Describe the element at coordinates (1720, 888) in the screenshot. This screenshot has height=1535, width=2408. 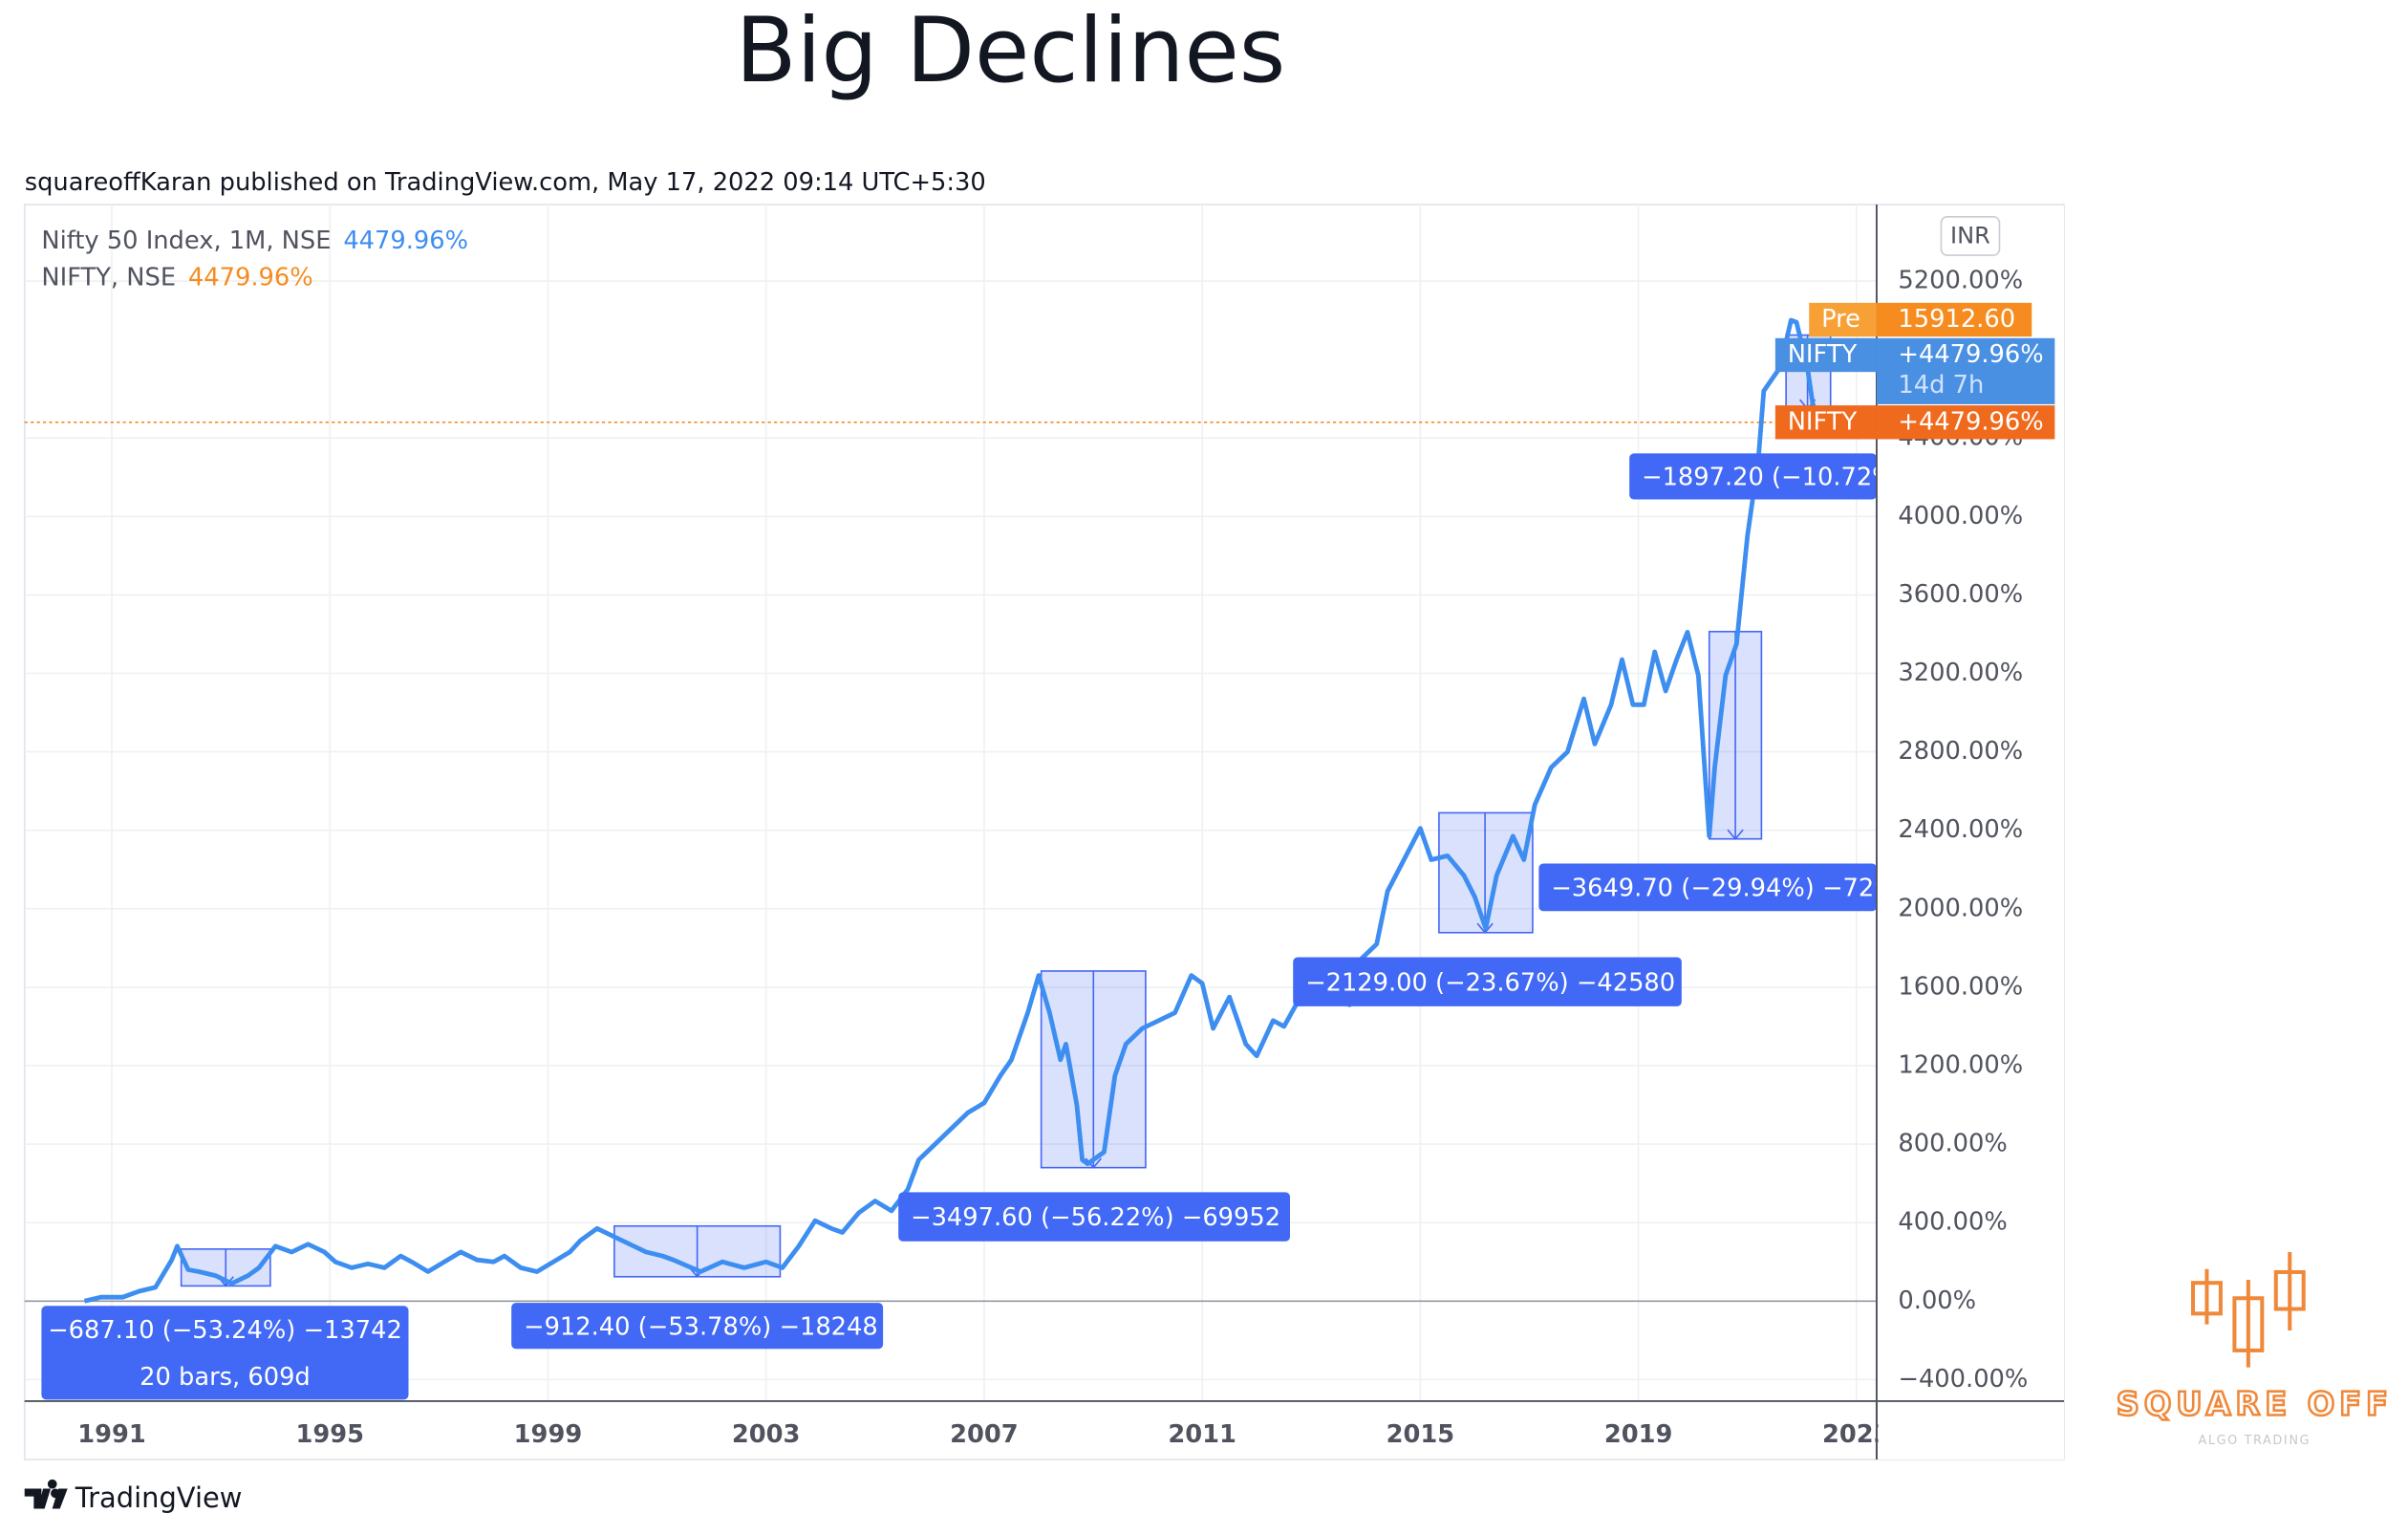
I see `measure-label: −3649.70 (−29.94%) −729` at that location.